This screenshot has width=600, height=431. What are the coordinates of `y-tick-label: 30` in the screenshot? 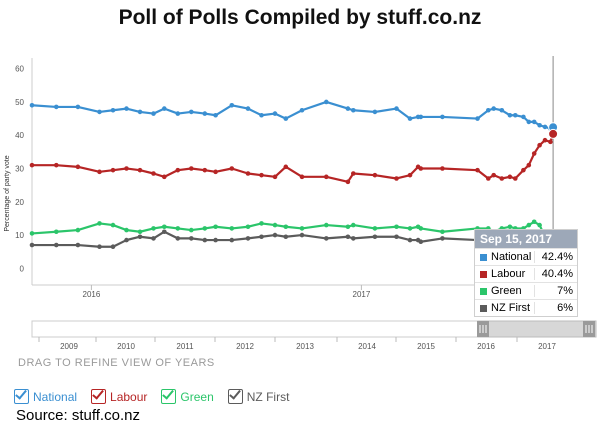 It's located at (19, 169).